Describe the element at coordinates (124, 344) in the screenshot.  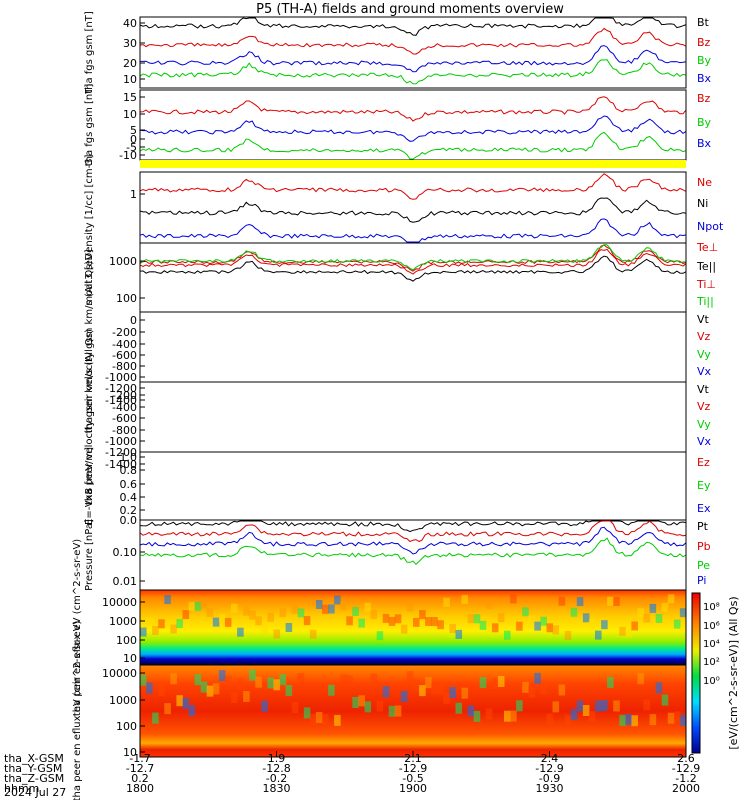
I see `y-tick-label: -400` at that location.